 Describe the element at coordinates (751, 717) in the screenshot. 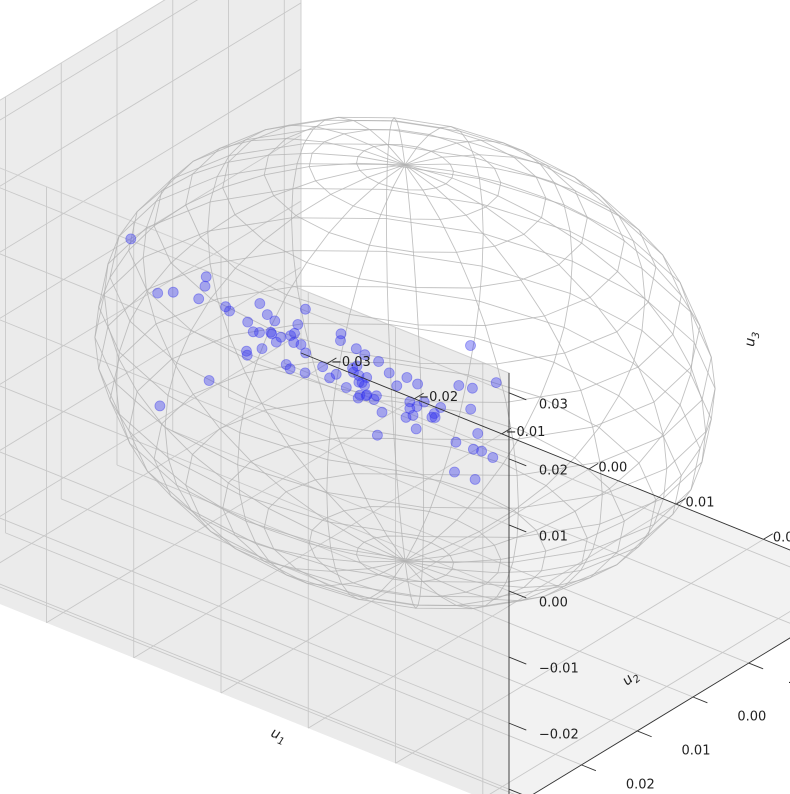

I see `y-tick-label: 0.00` at that location.